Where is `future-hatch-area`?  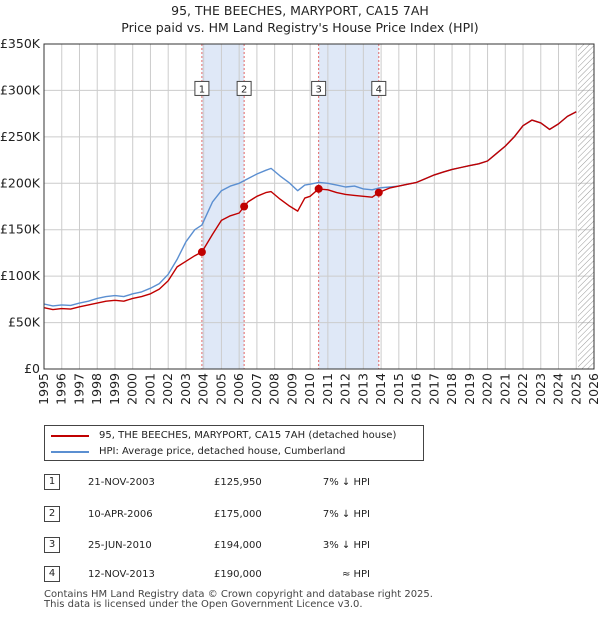 future-hatch-area is located at coordinates (586, 206).